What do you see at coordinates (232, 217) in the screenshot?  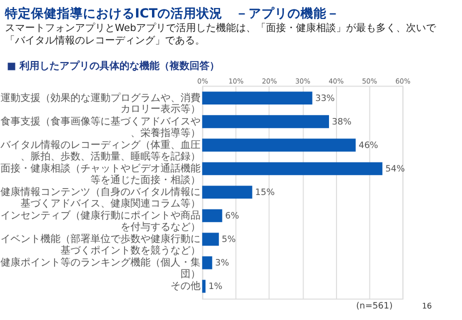 I see `data-label: 6%` at bounding box center [232, 217].